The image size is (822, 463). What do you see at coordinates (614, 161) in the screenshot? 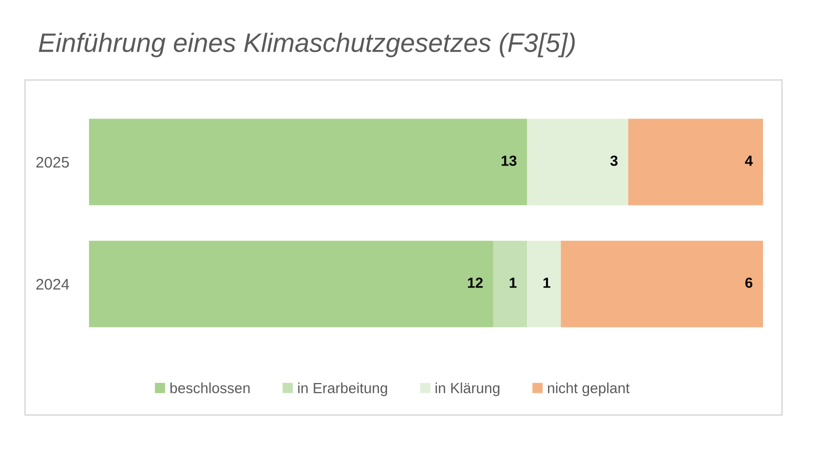
I see `data-label: 3` at bounding box center [614, 161].